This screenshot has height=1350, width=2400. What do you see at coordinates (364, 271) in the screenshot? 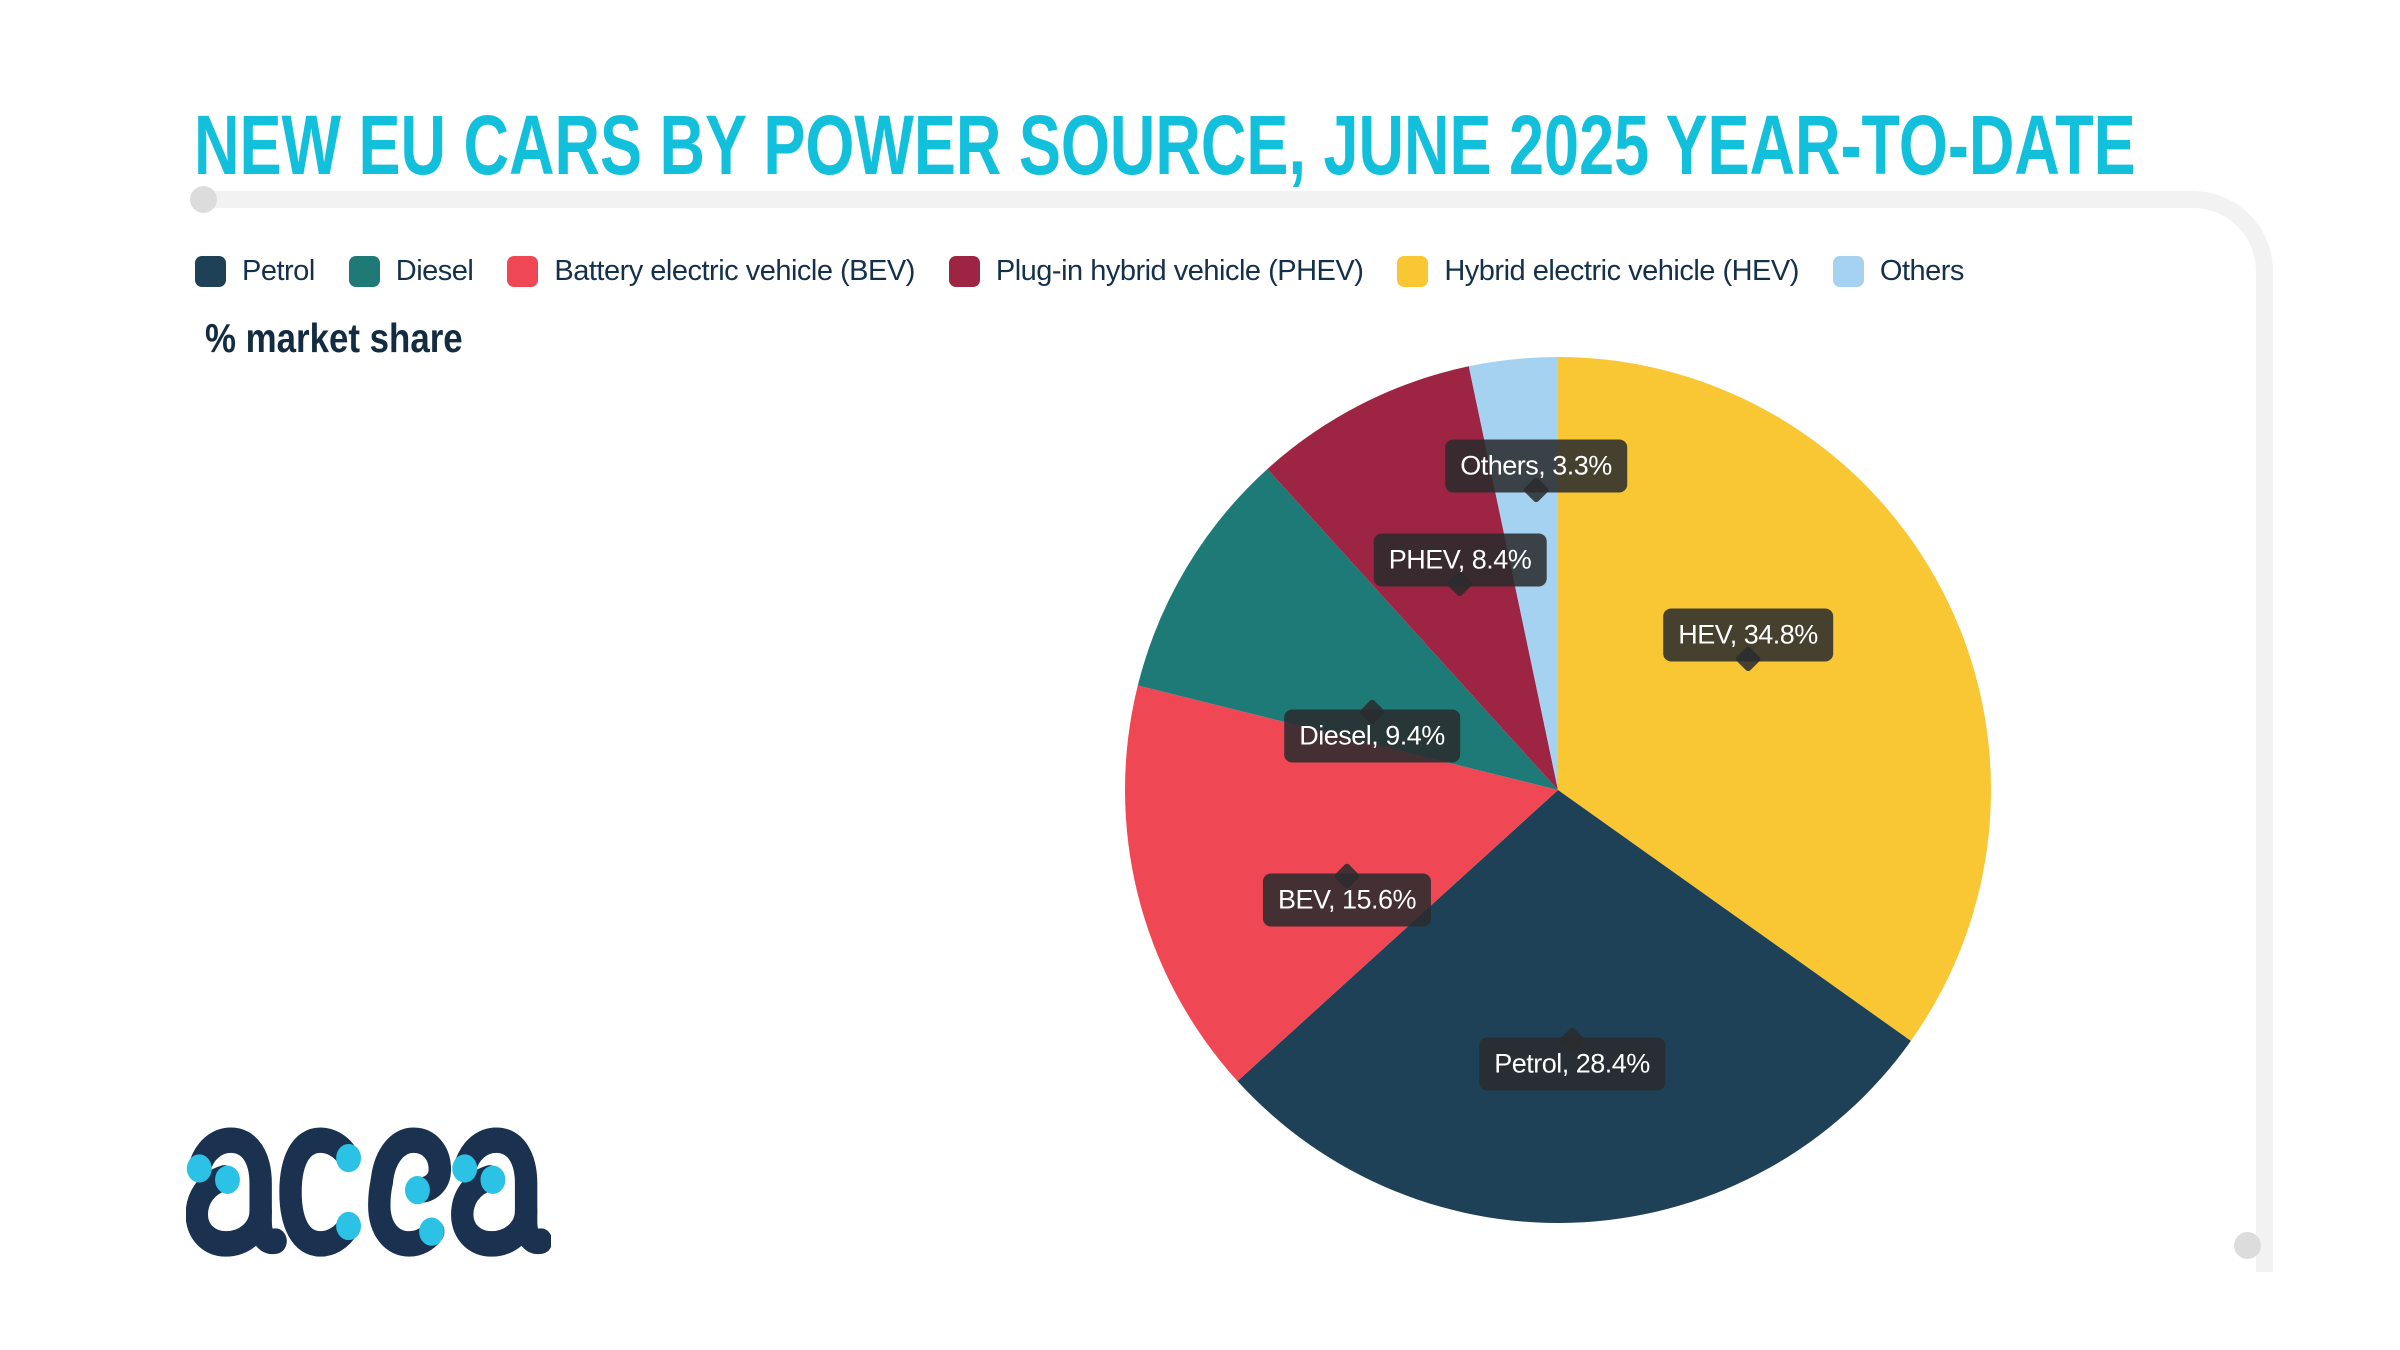
I see `legend-swatch-diesel` at bounding box center [364, 271].